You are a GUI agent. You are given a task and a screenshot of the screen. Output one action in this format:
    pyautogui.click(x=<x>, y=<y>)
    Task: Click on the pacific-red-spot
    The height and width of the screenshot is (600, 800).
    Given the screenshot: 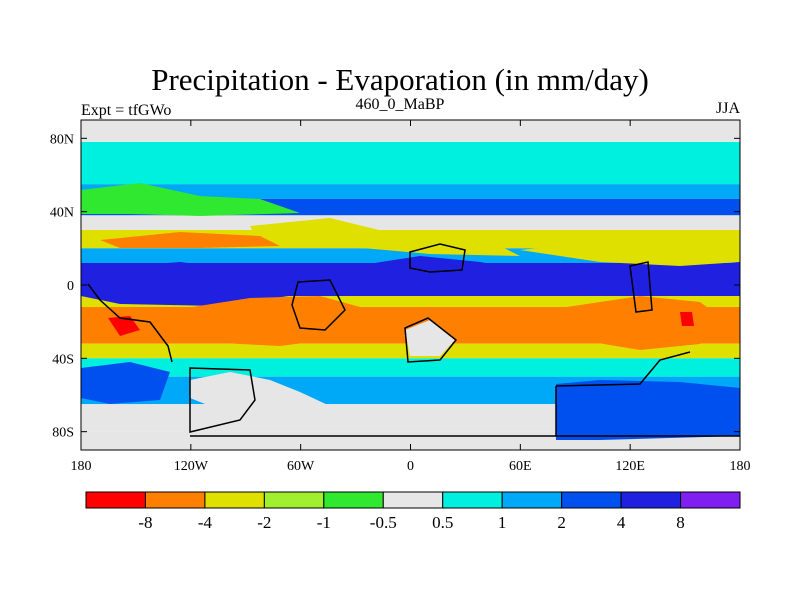 What is the action you would take?
    pyautogui.click(x=124, y=326)
    